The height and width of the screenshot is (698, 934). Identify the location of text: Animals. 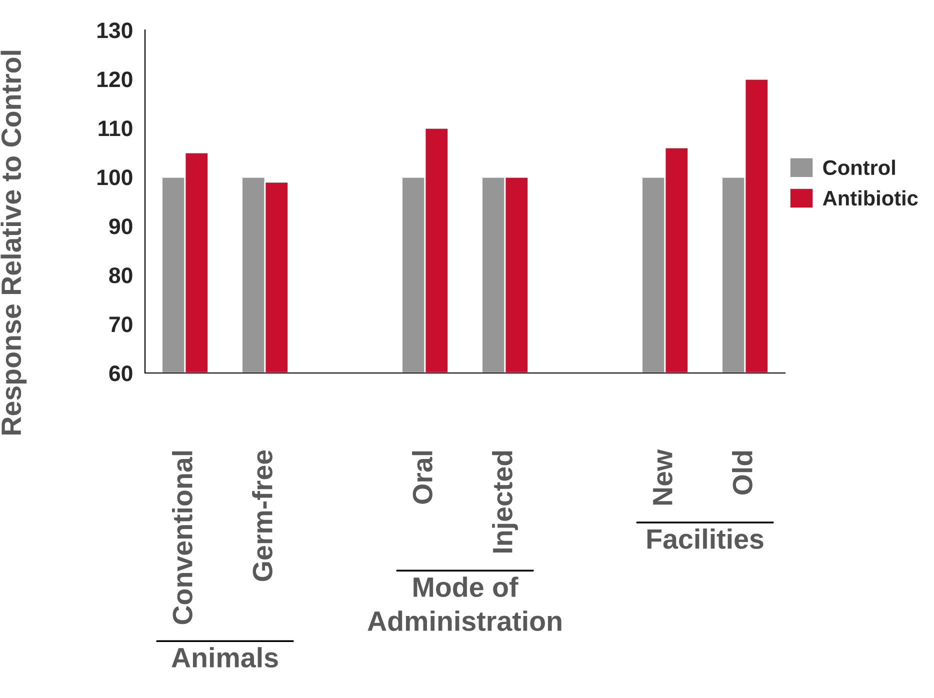
(225, 657).